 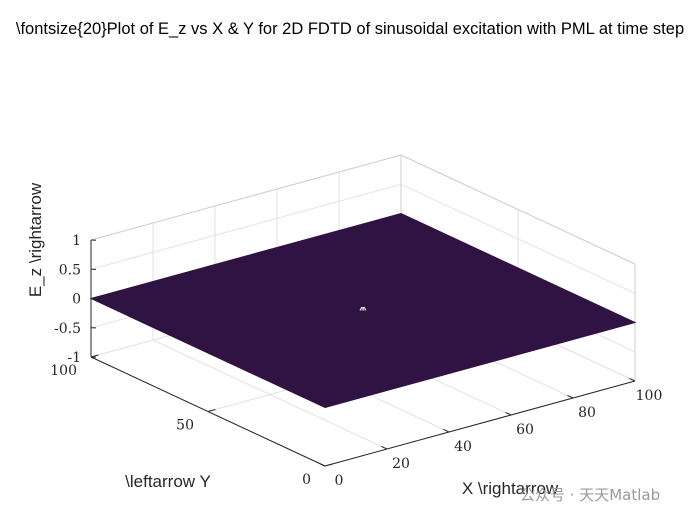 I want to click on z-tick-label: 0.5, so click(x=70, y=270).